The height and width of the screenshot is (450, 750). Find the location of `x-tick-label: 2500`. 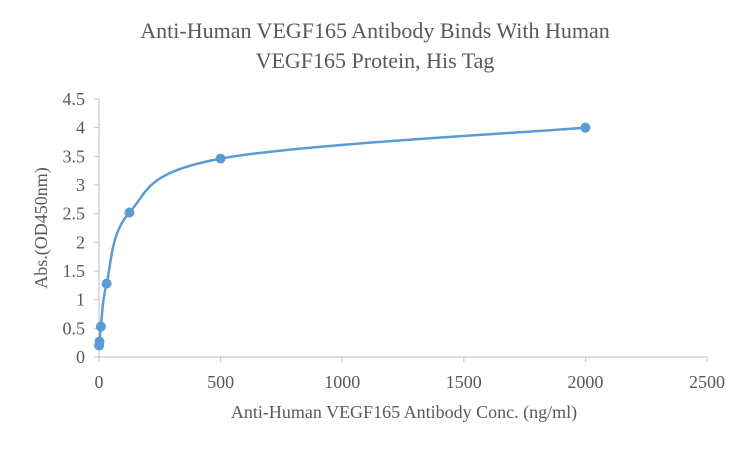

x-tick-label: 2500 is located at coordinates (707, 382).